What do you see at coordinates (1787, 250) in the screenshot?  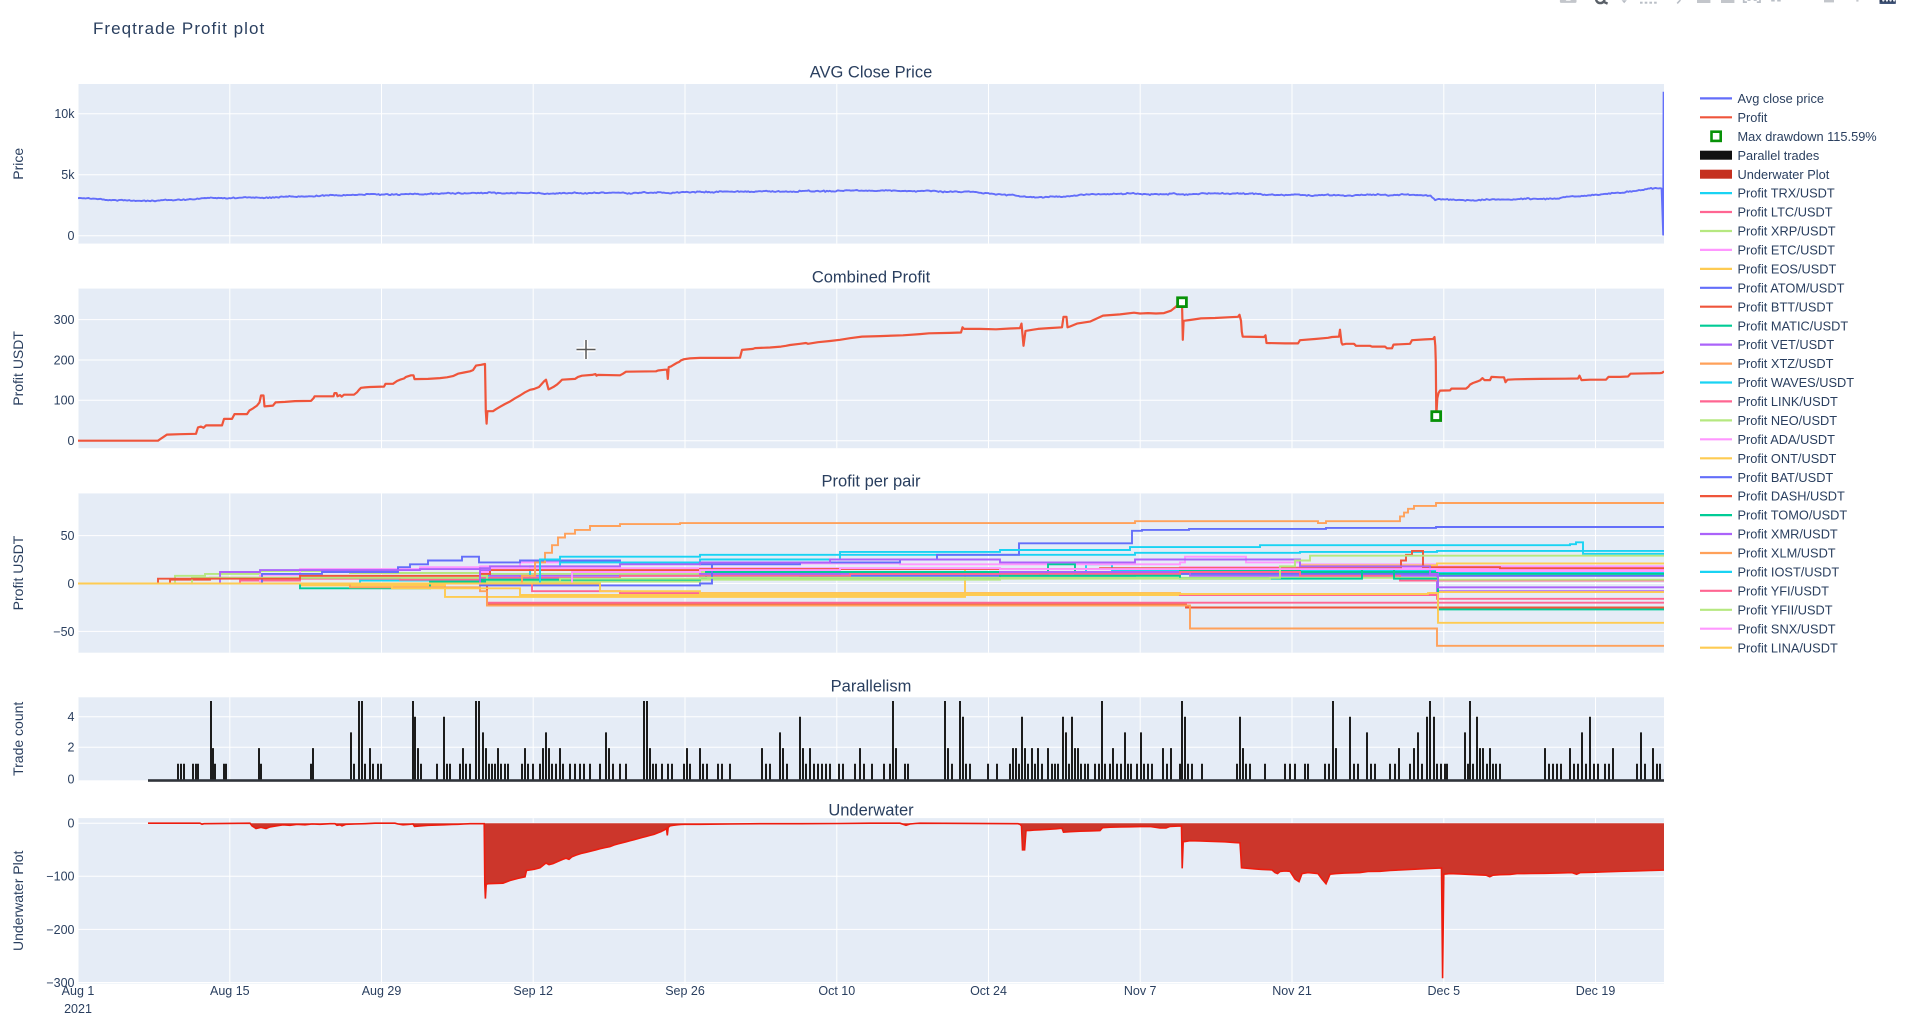 I see `svg-text: Profit ETC/USDT` at bounding box center [1787, 250].